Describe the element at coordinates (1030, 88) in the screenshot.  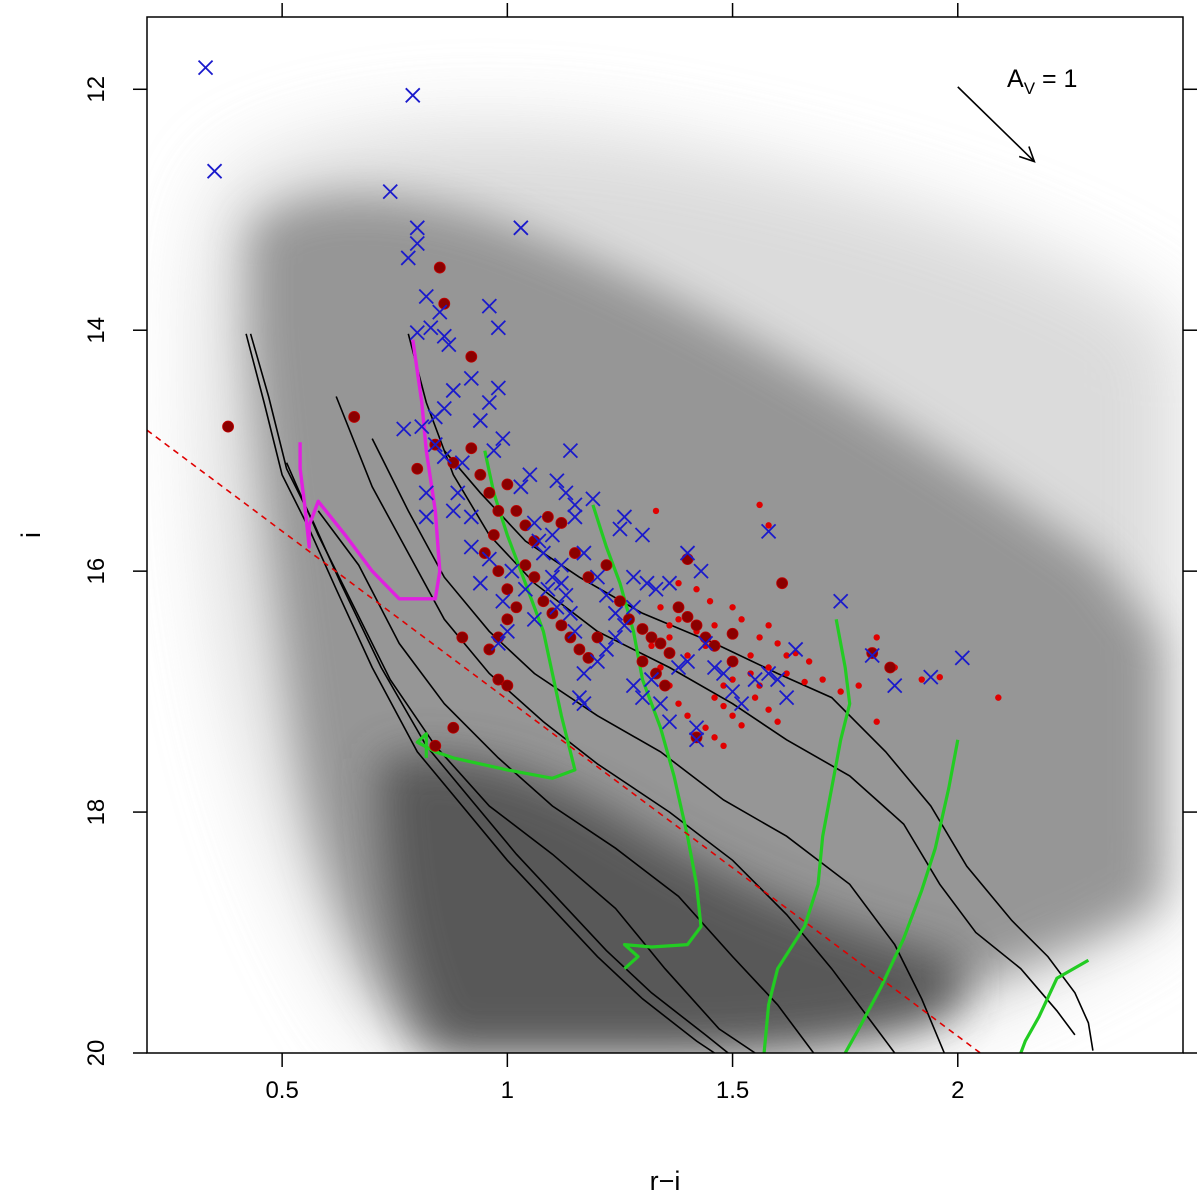
I see `extinction-label-sub: V` at that location.